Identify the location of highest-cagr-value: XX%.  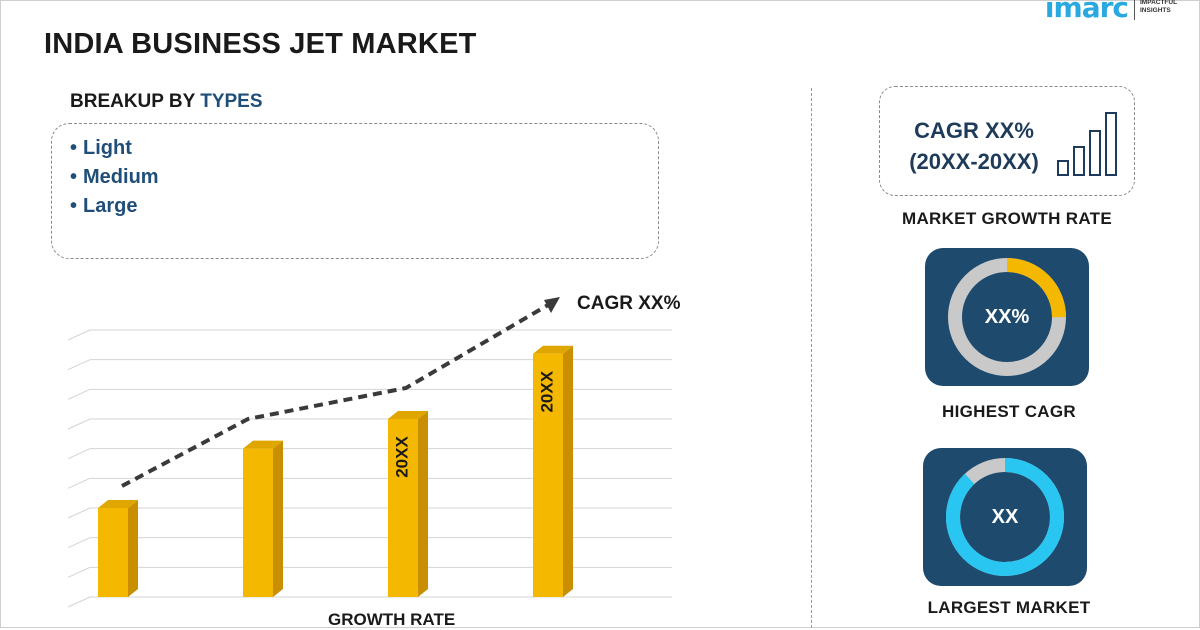
(1007, 317).